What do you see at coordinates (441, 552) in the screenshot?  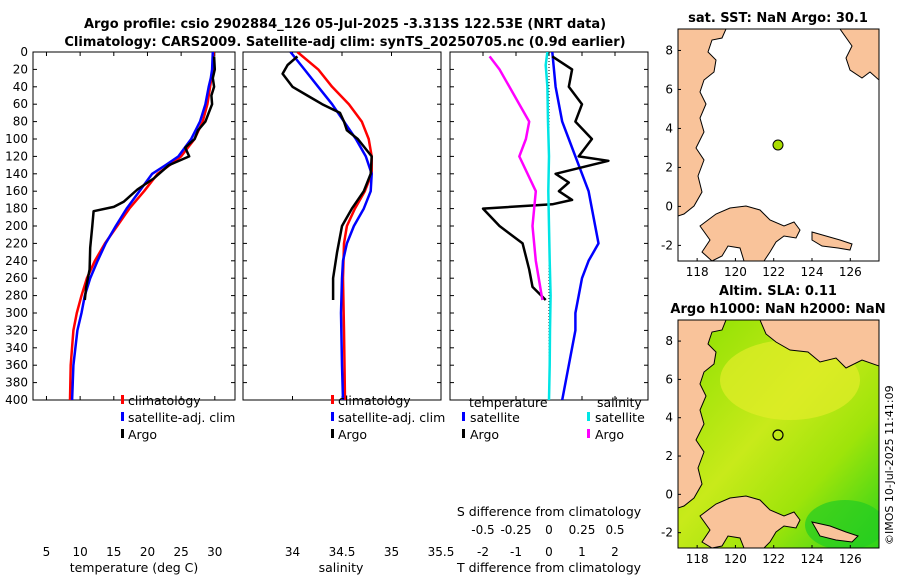 I see `x-tick-label: 35.5` at bounding box center [441, 552].